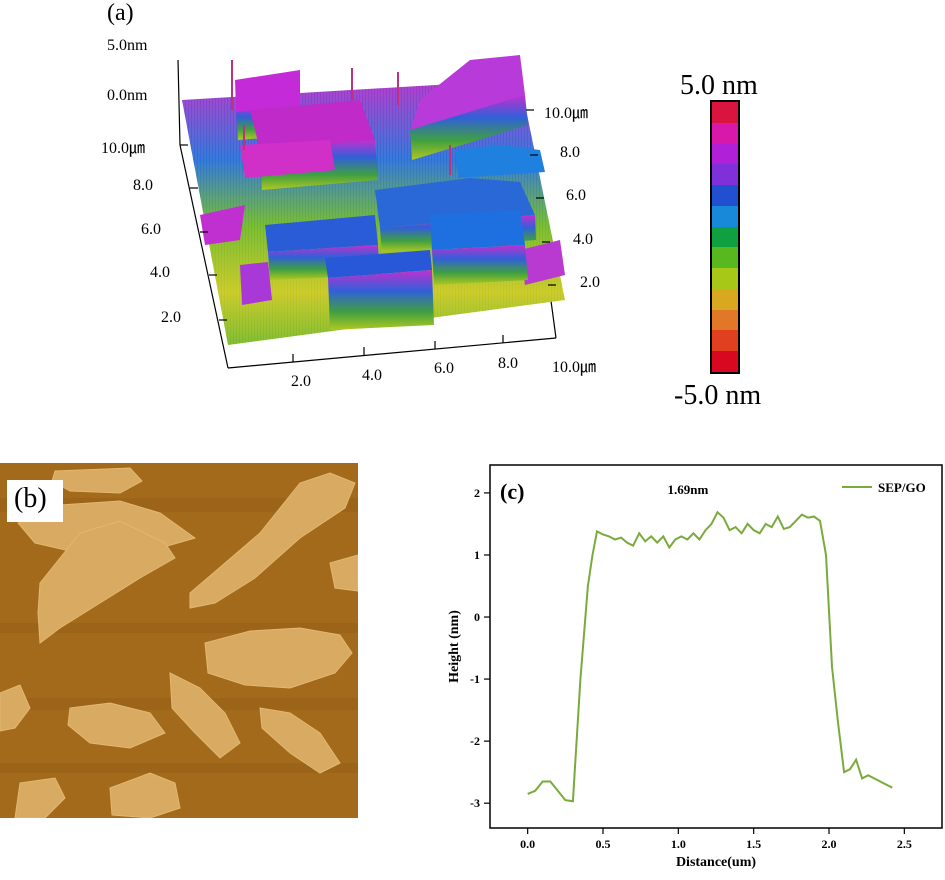  What do you see at coordinates (160, 272) in the screenshot?
I see `afm-left-label-4: 4.0` at bounding box center [160, 272].